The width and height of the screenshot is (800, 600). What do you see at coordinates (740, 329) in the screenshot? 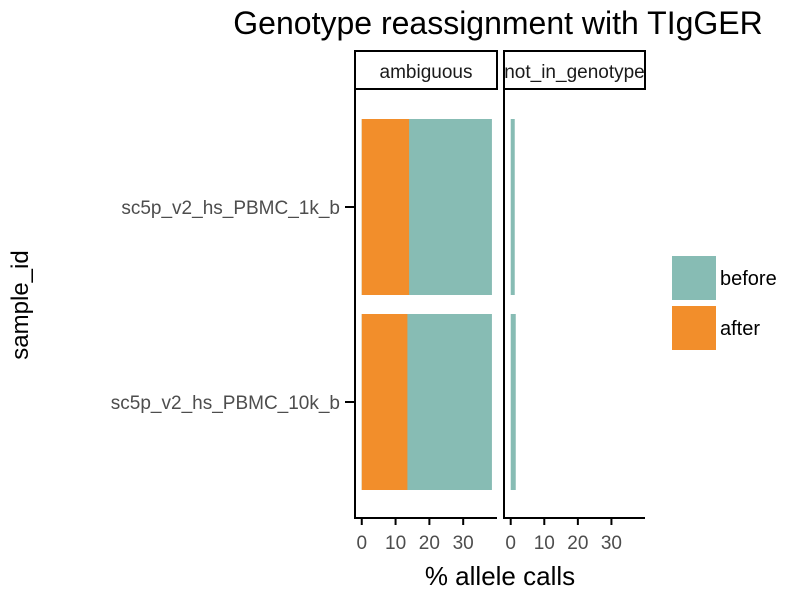
I see `legend-label: after` at bounding box center [740, 329].